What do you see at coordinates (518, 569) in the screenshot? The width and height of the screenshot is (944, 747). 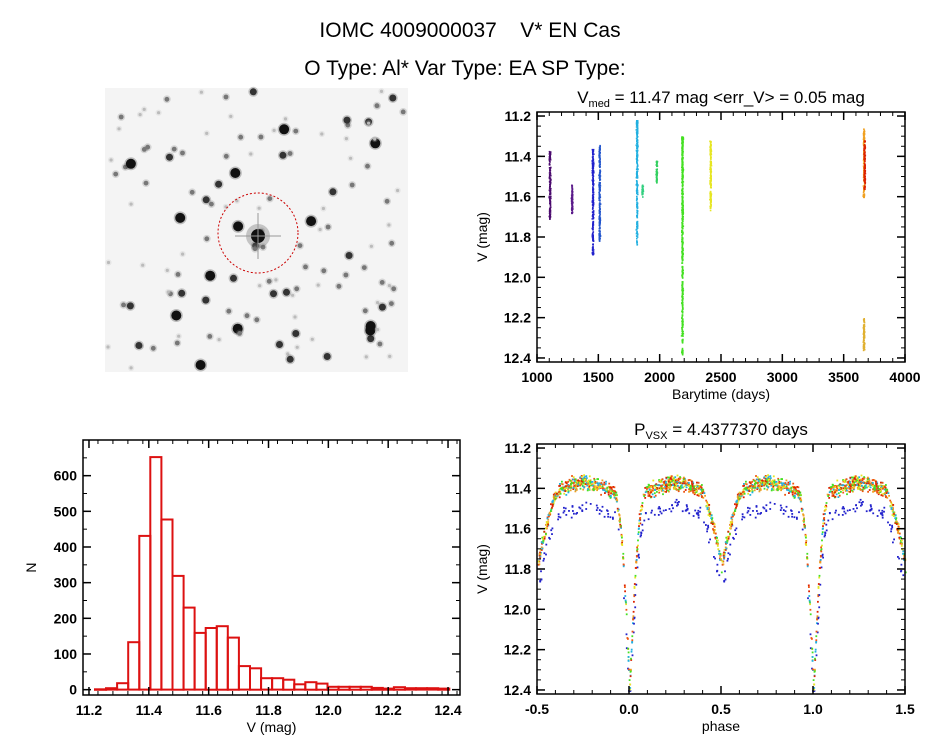 I see `y-tick-label: 11.8` at bounding box center [518, 569].